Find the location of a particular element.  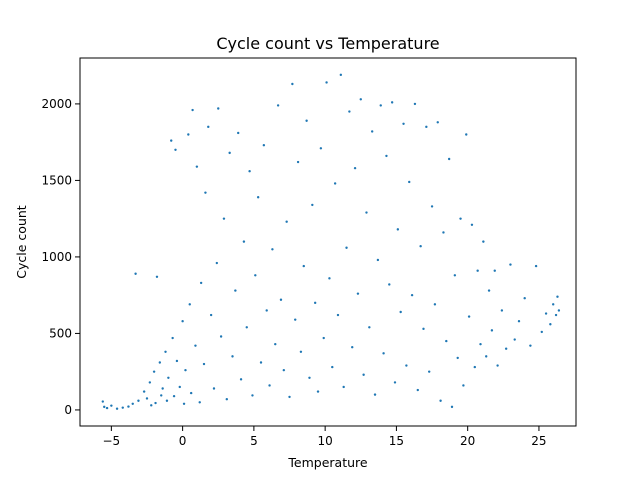

chart-title: Cycle count vs Temperature is located at coordinates (327, 43).